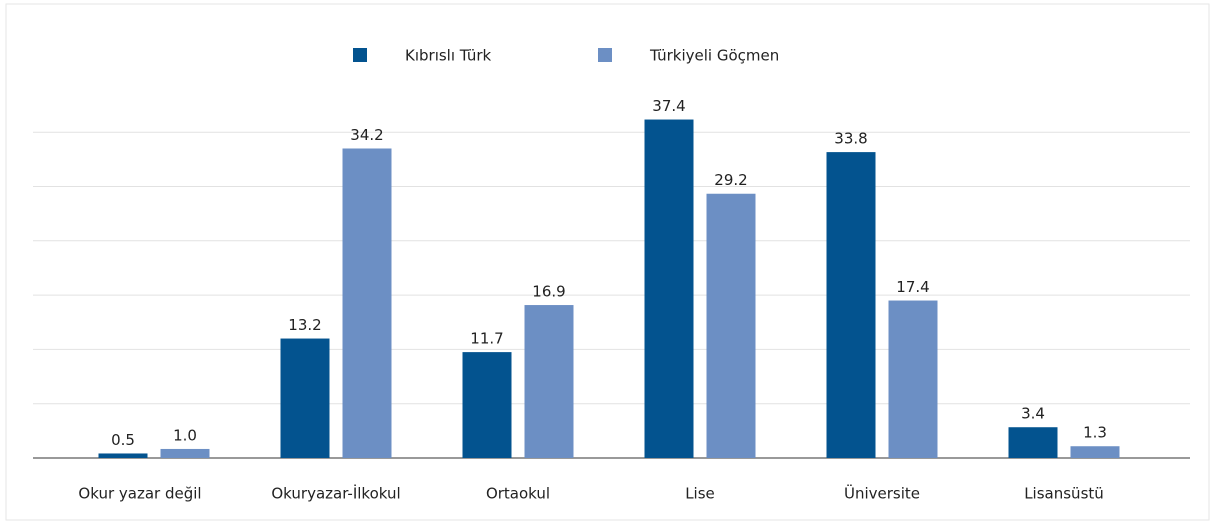  What do you see at coordinates (185, 435) in the screenshot?
I see `value-label: 1.0` at bounding box center [185, 435].